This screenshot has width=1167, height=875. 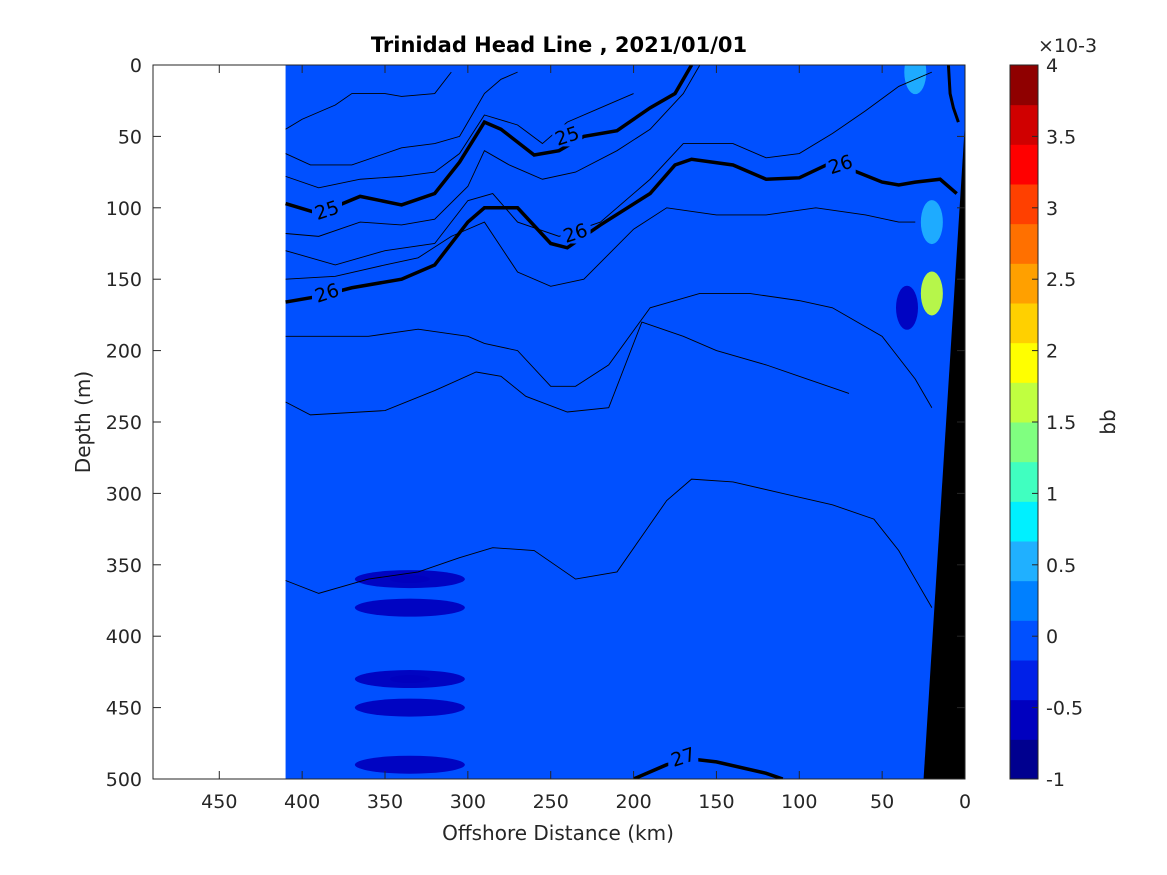 What do you see at coordinates (124, 423) in the screenshot?
I see `y-tick-label: 250` at bounding box center [124, 423].